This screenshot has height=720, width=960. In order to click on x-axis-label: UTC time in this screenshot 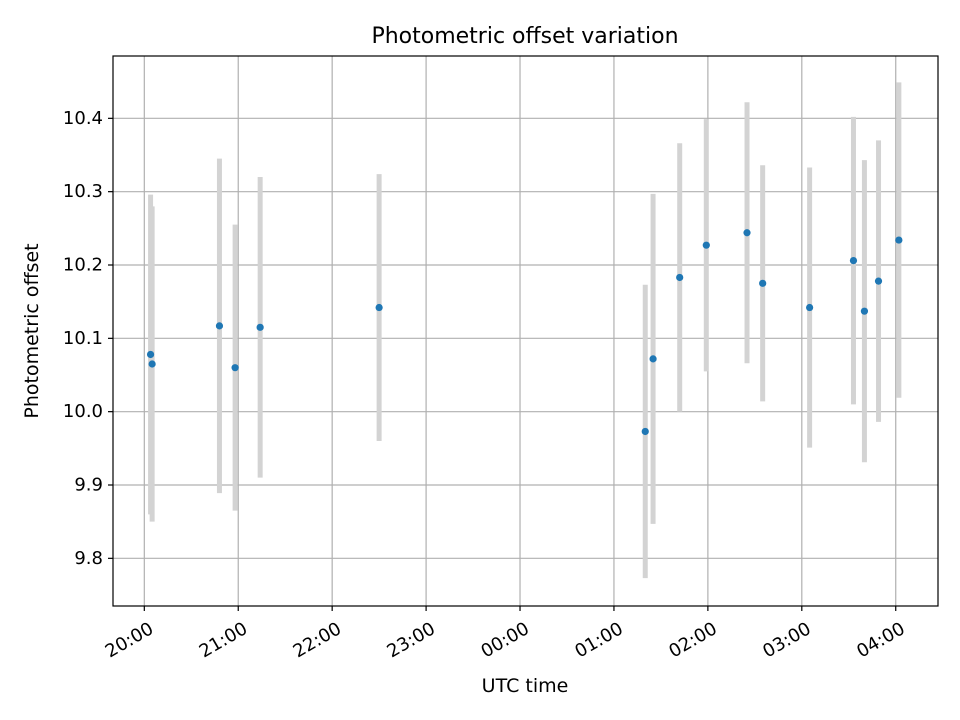, I will do `click(525, 686)`.